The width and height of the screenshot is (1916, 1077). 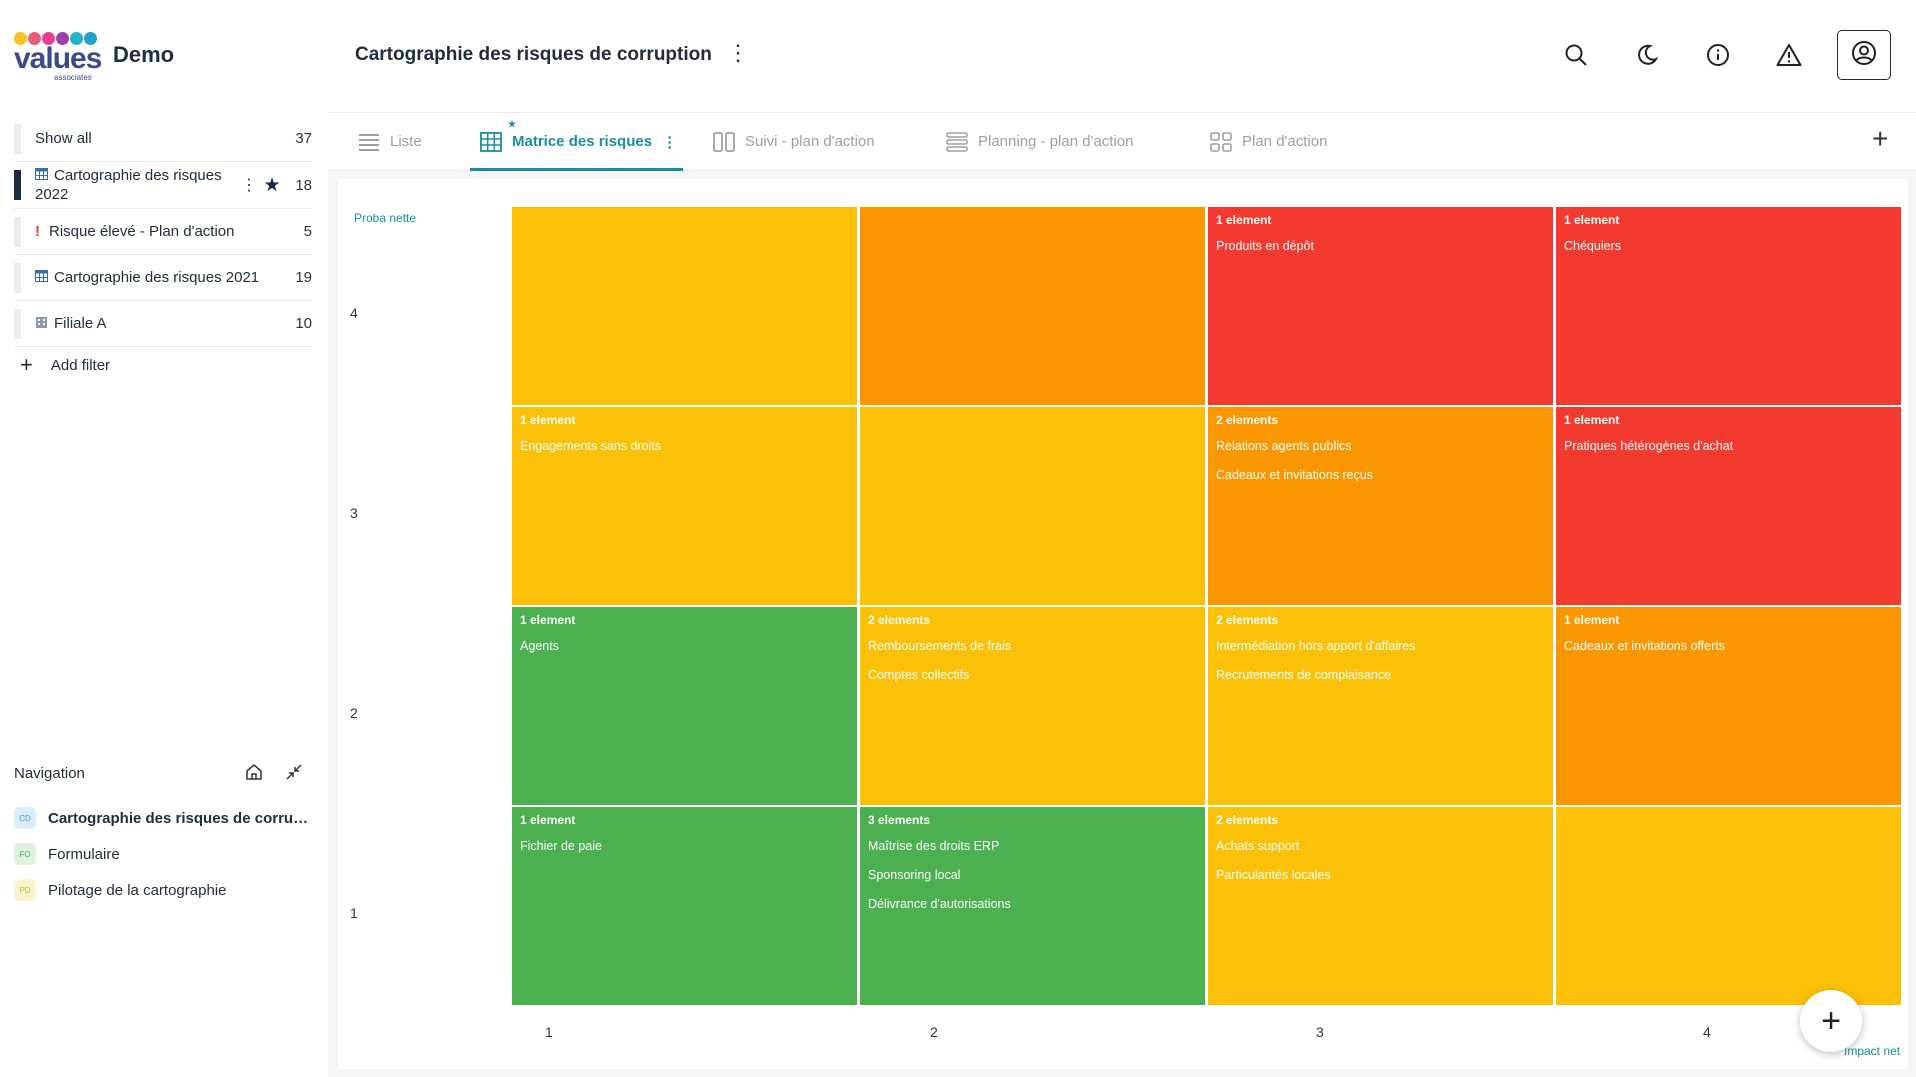 What do you see at coordinates (1728, 506) in the screenshot?
I see `matrix-cell: 1 element Pratiques hétérogènes d'achat` at bounding box center [1728, 506].